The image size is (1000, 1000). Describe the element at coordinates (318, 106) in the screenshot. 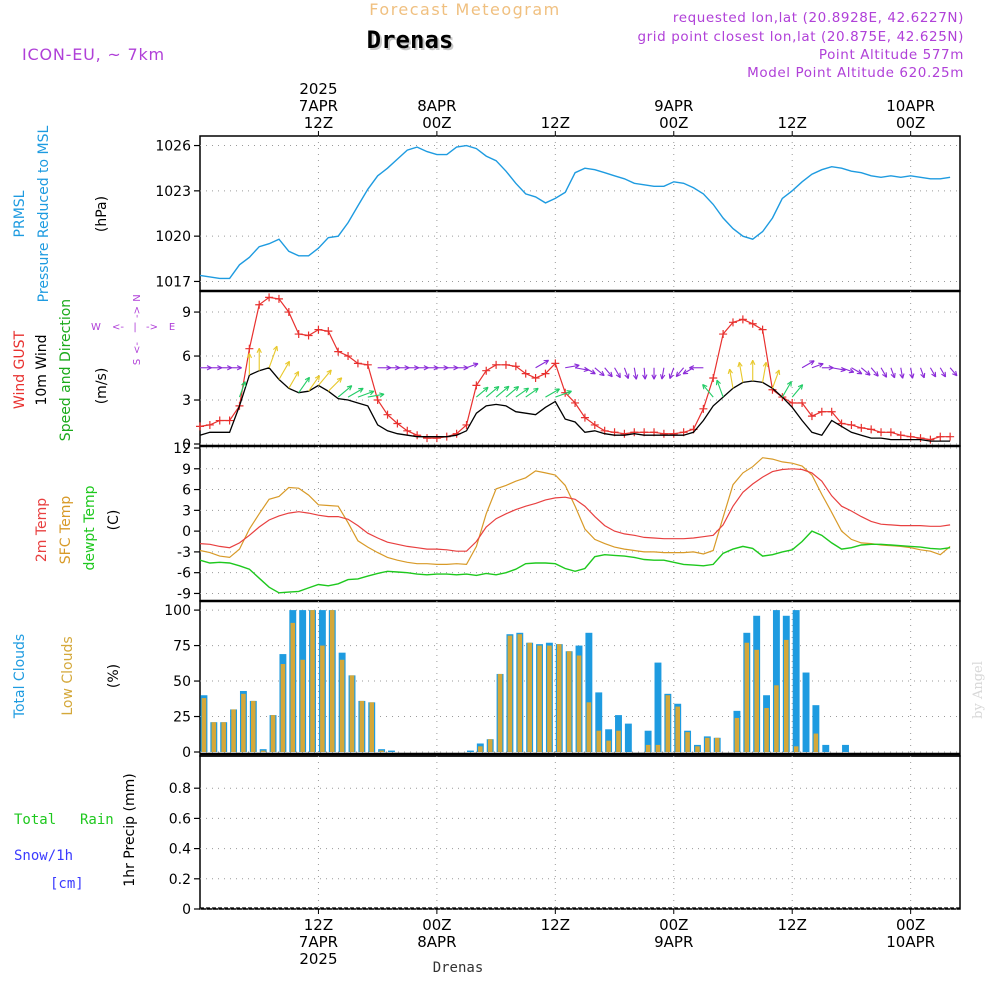

I see `time-label-top: 7APR` at that location.